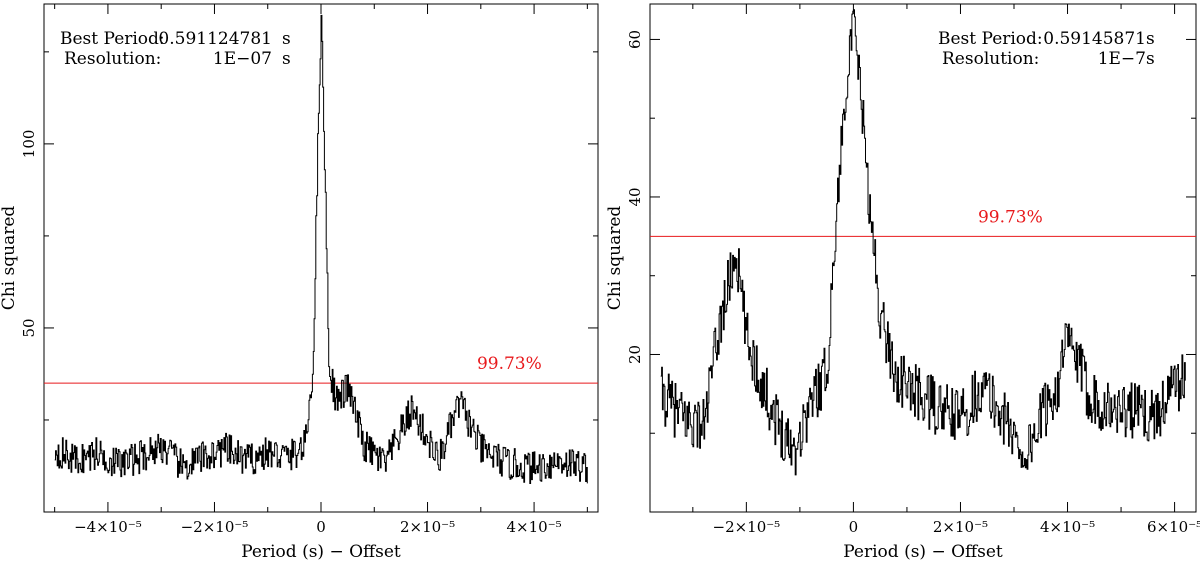  Describe the element at coordinates (108, 527) in the screenshot. I see `x-tick-label: −4×10⁻⁵` at that location.